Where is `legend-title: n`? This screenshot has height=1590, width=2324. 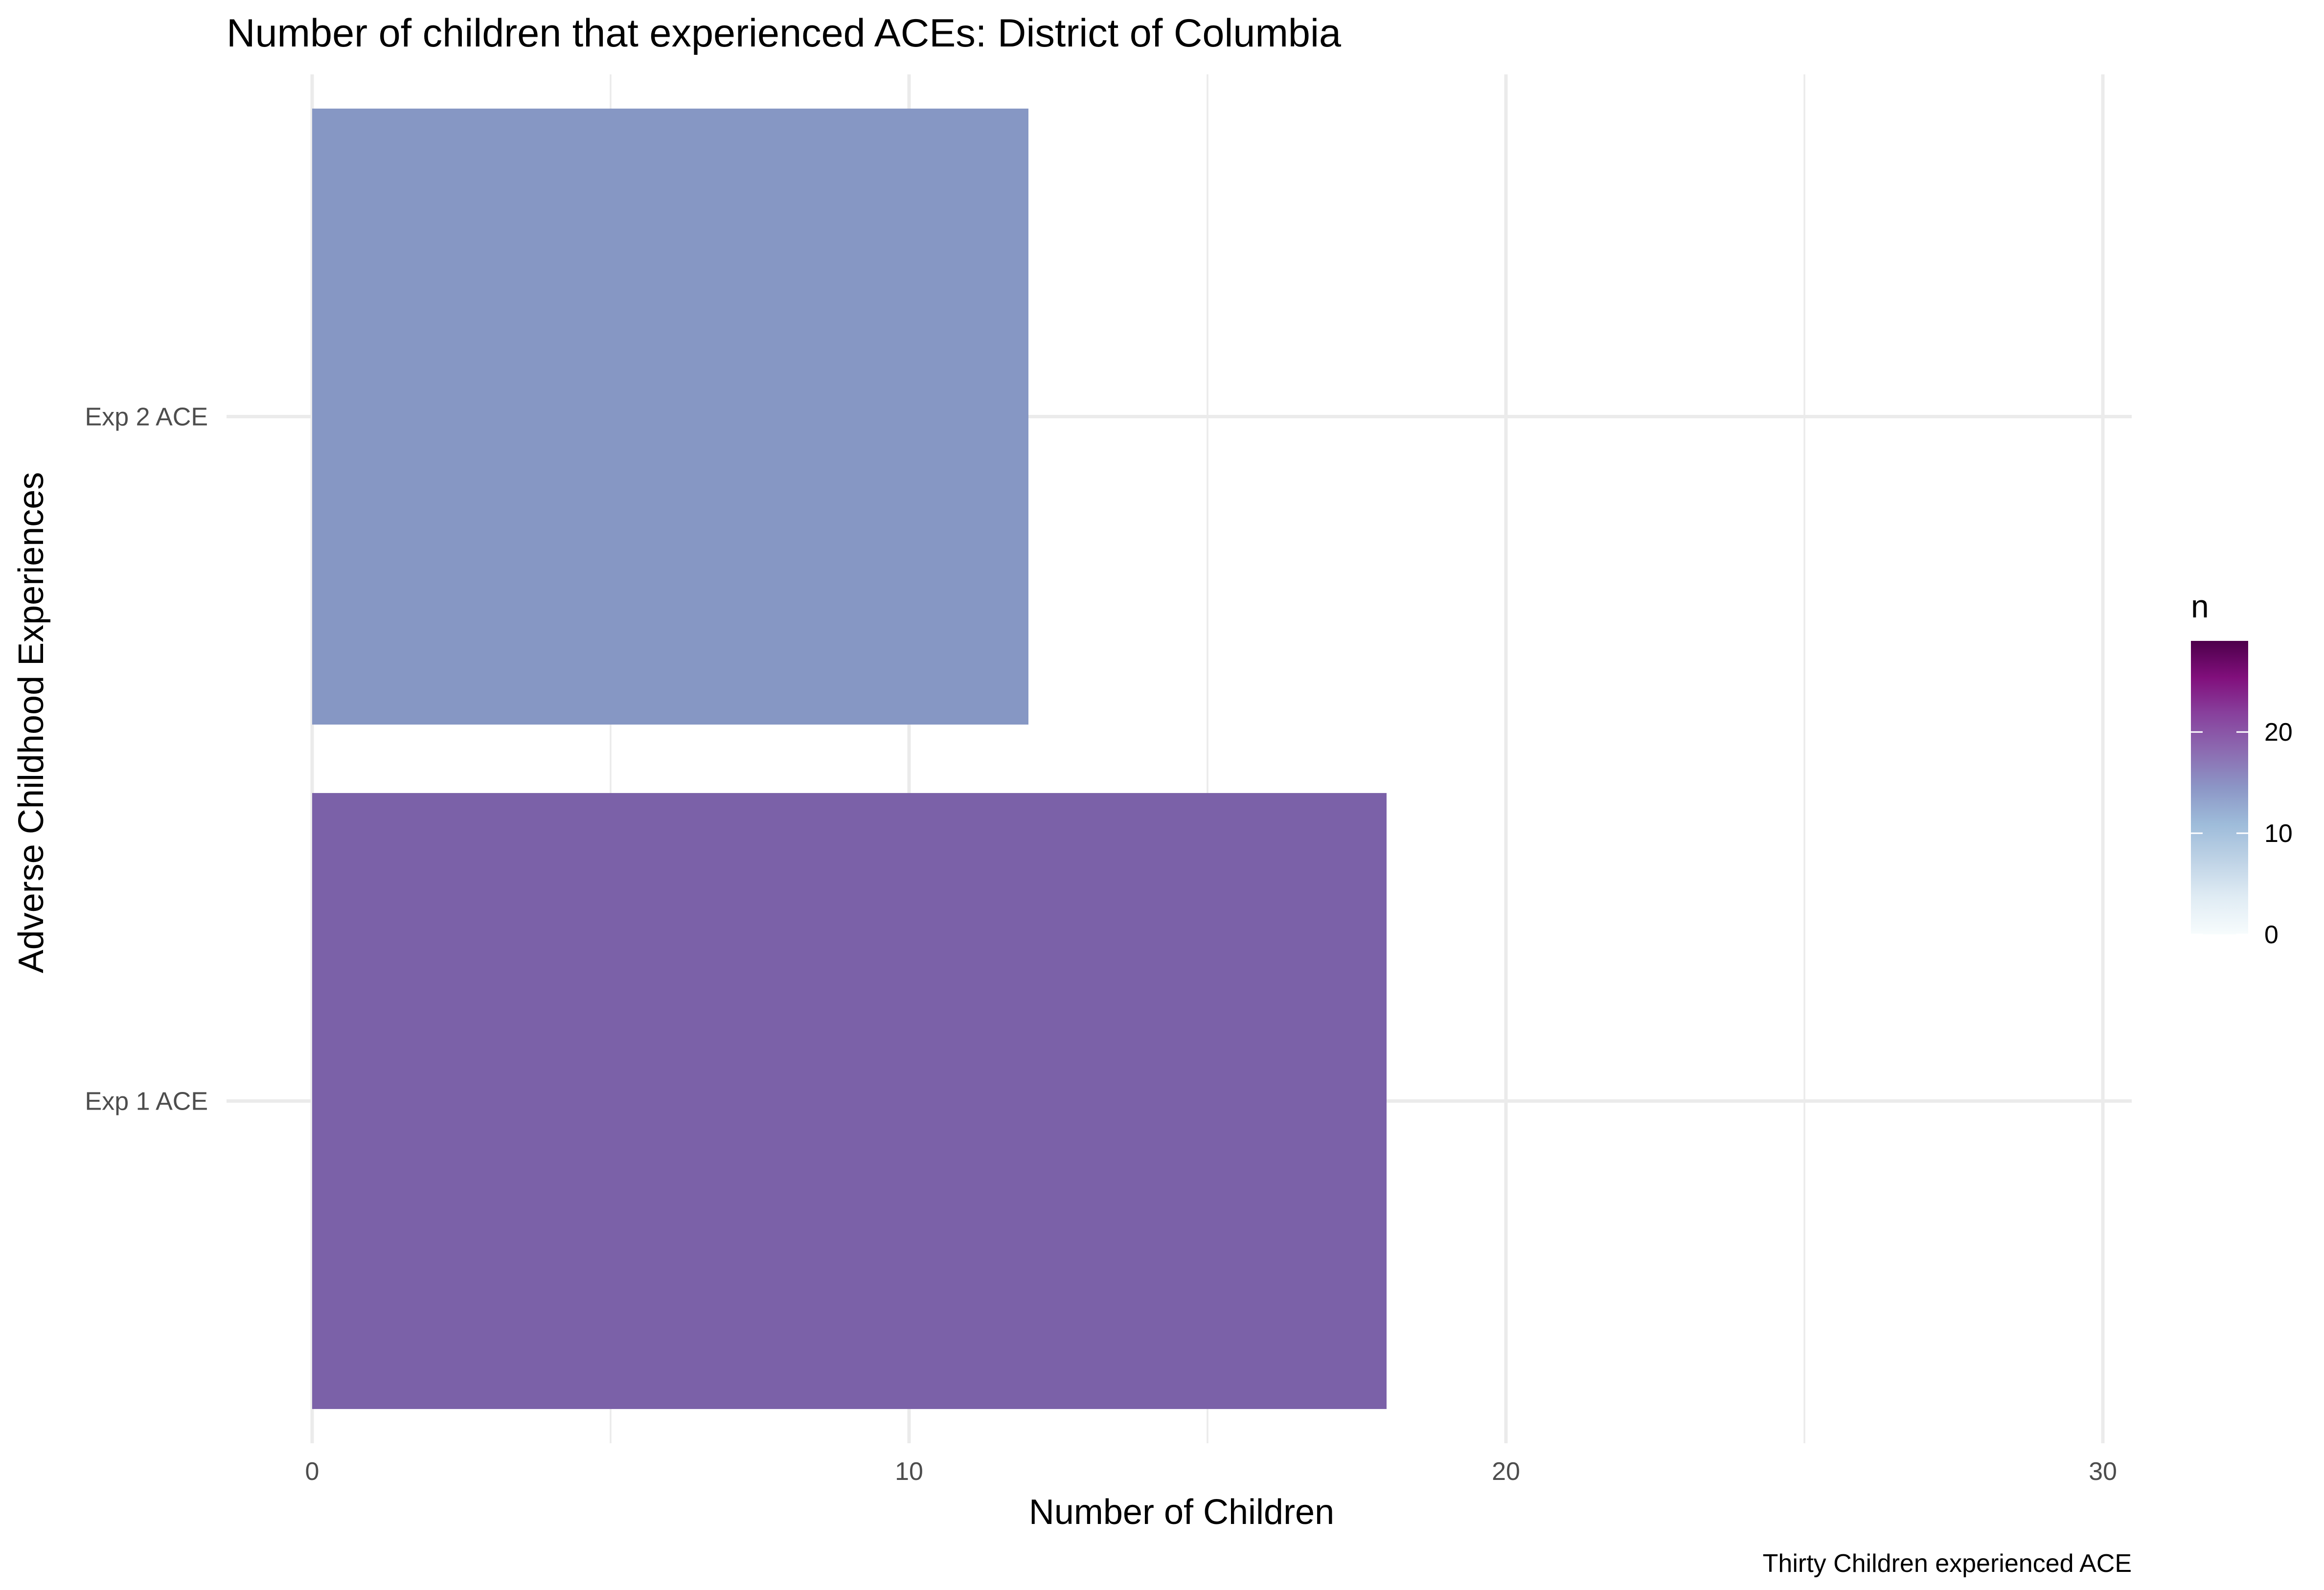 legend-title: n is located at coordinates (2200, 606).